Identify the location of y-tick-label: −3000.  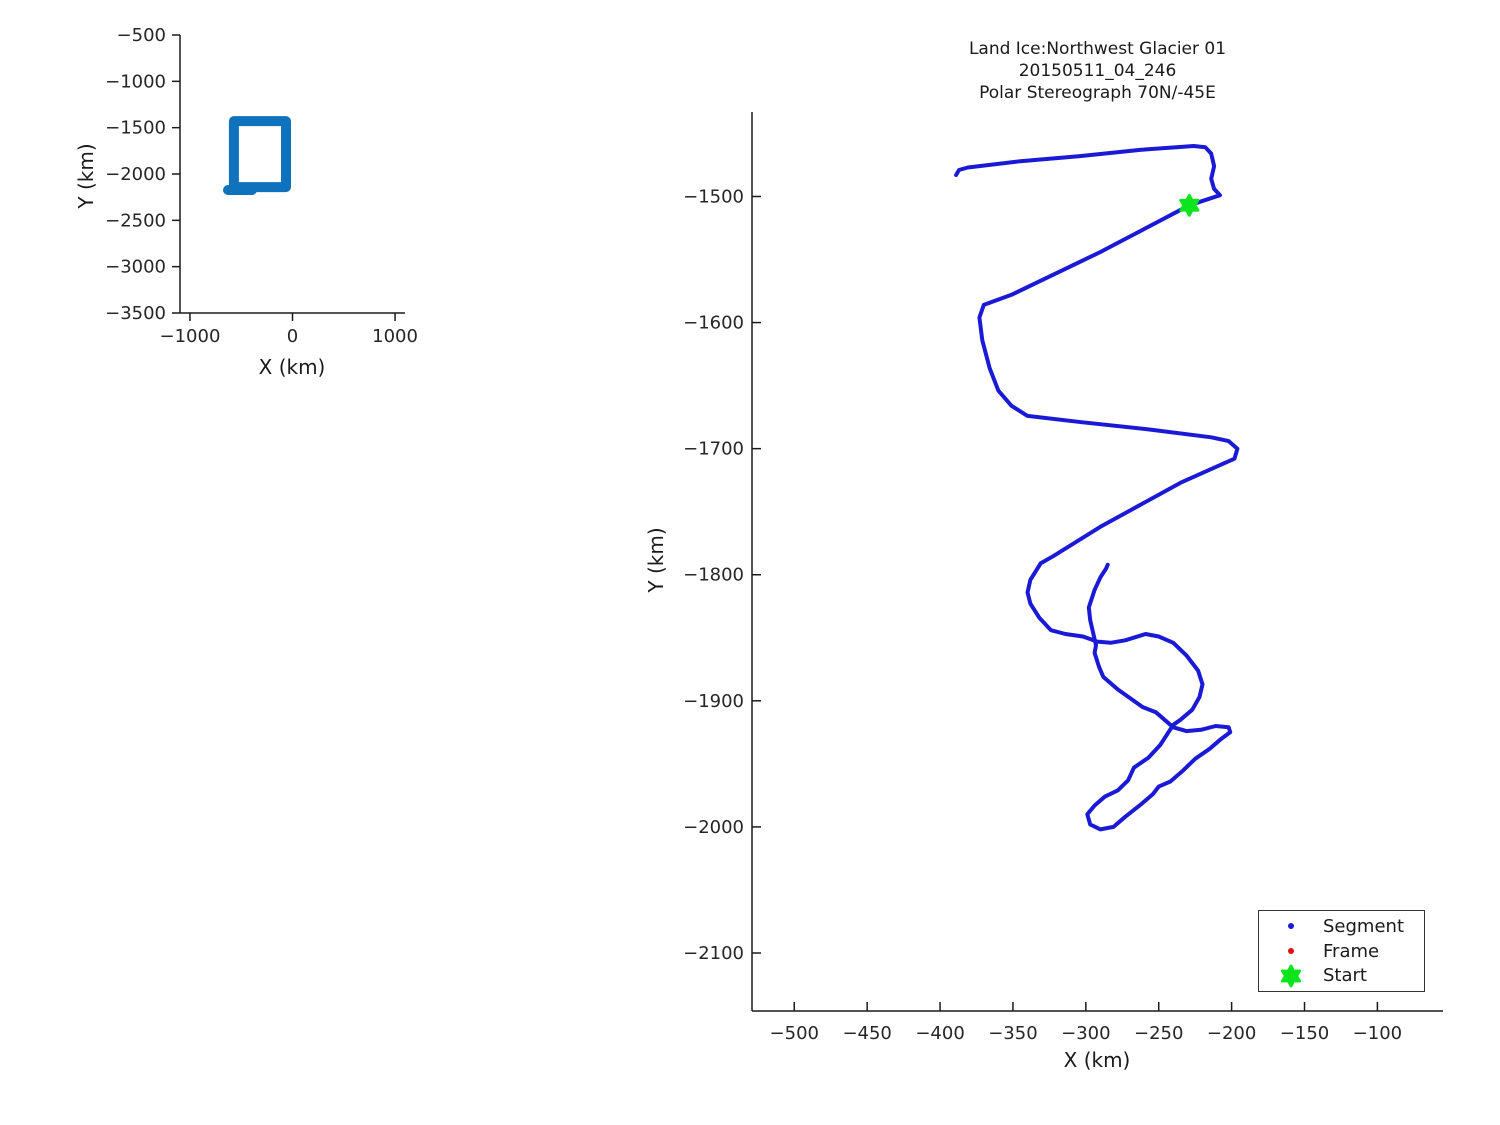
(135, 267).